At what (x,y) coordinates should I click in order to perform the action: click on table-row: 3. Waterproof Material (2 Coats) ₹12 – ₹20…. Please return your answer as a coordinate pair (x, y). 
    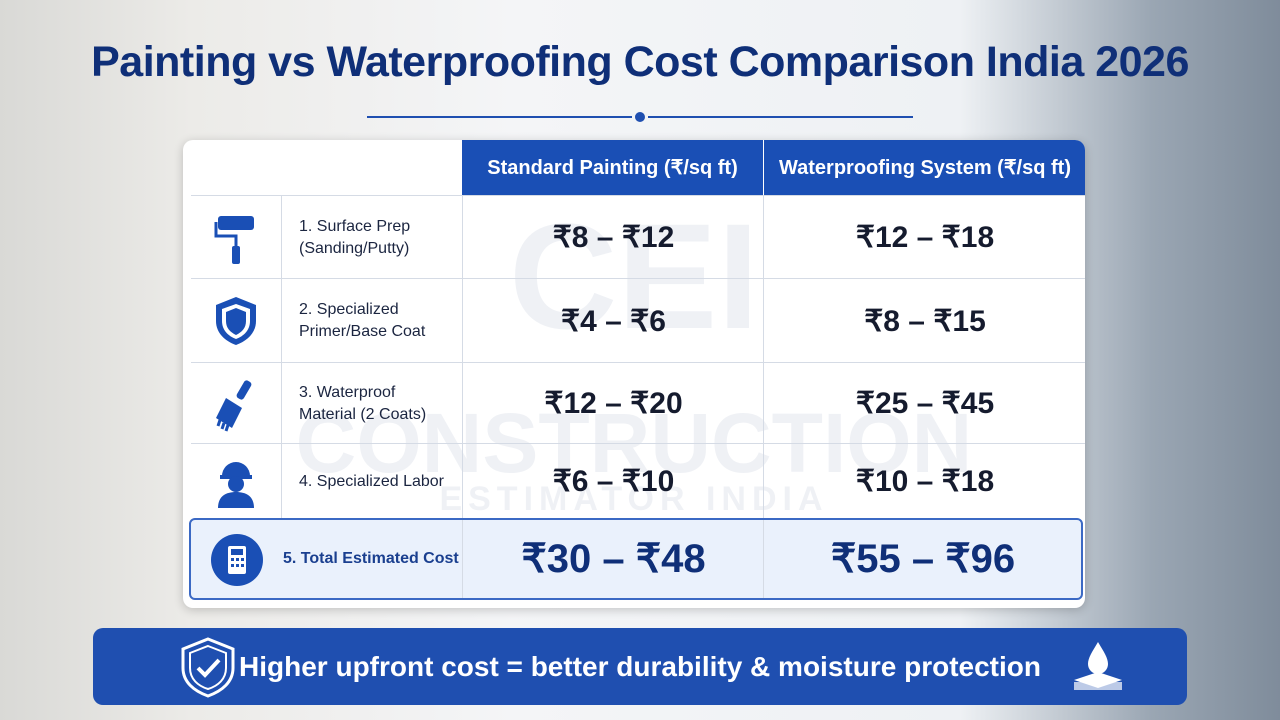
    Looking at the image, I should click on (638, 403).